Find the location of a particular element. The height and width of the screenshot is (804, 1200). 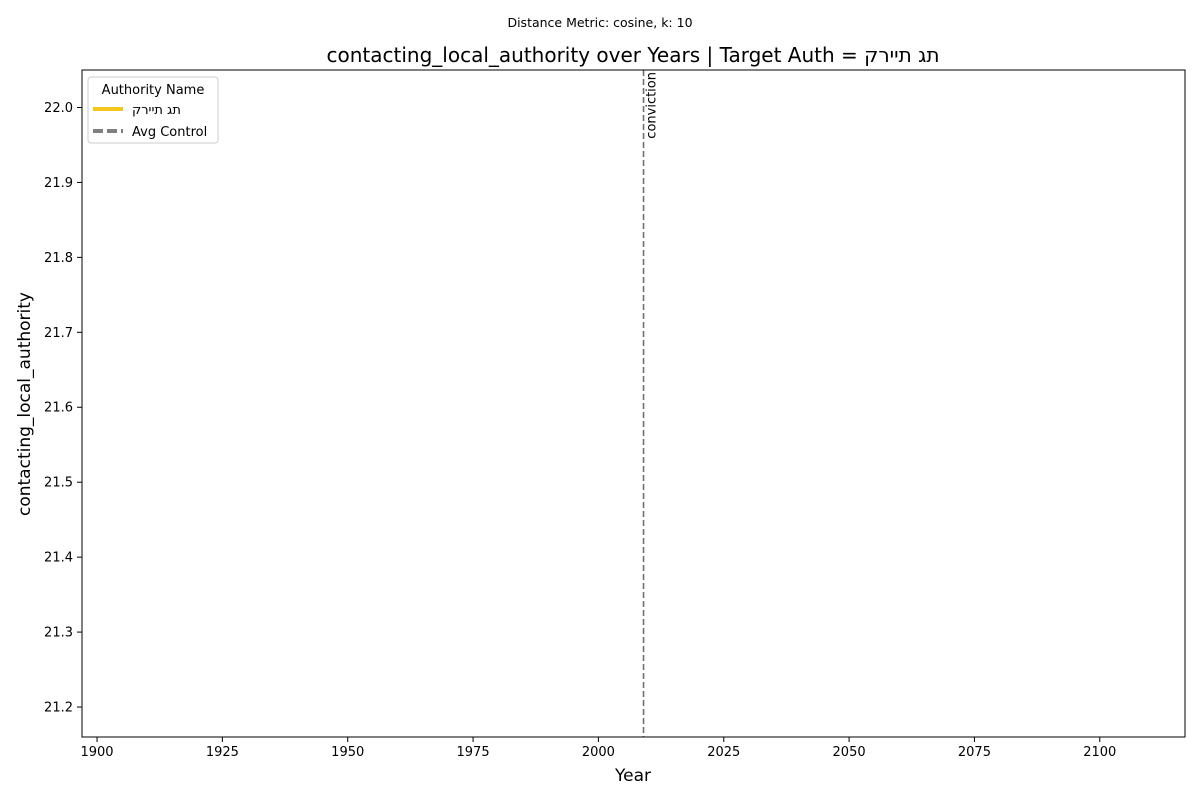

legend-box is located at coordinates (153, 110).